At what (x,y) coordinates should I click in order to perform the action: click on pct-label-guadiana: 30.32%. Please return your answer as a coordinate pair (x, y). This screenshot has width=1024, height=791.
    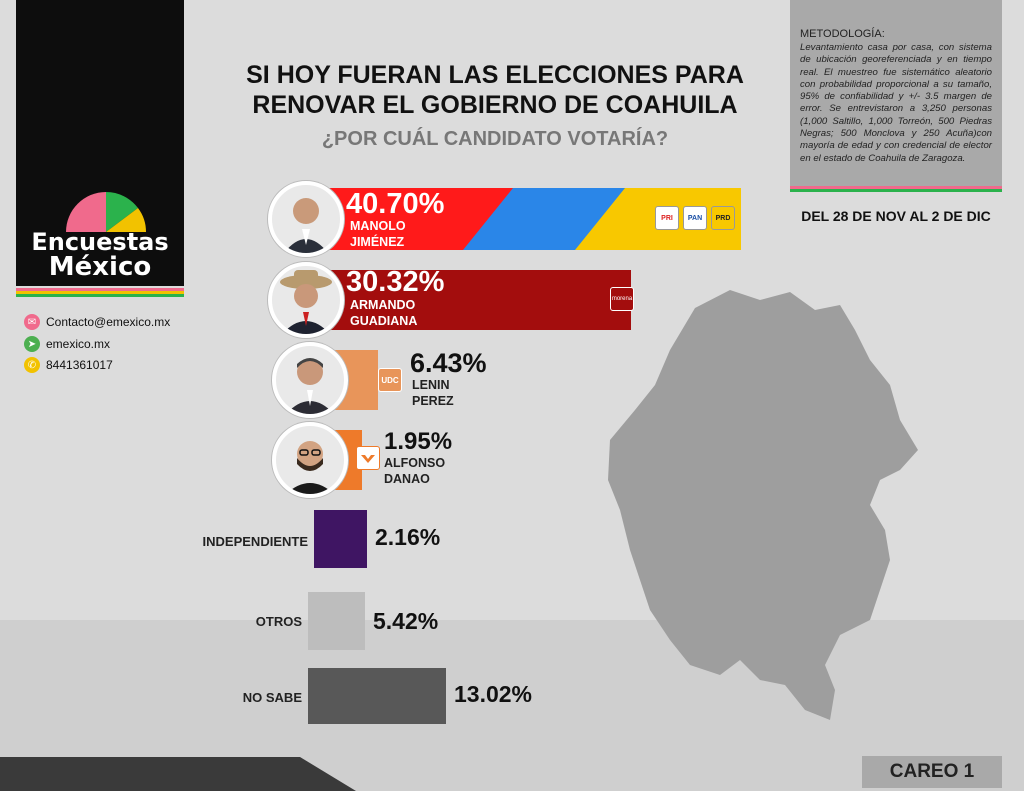
    Looking at the image, I should click on (395, 282).